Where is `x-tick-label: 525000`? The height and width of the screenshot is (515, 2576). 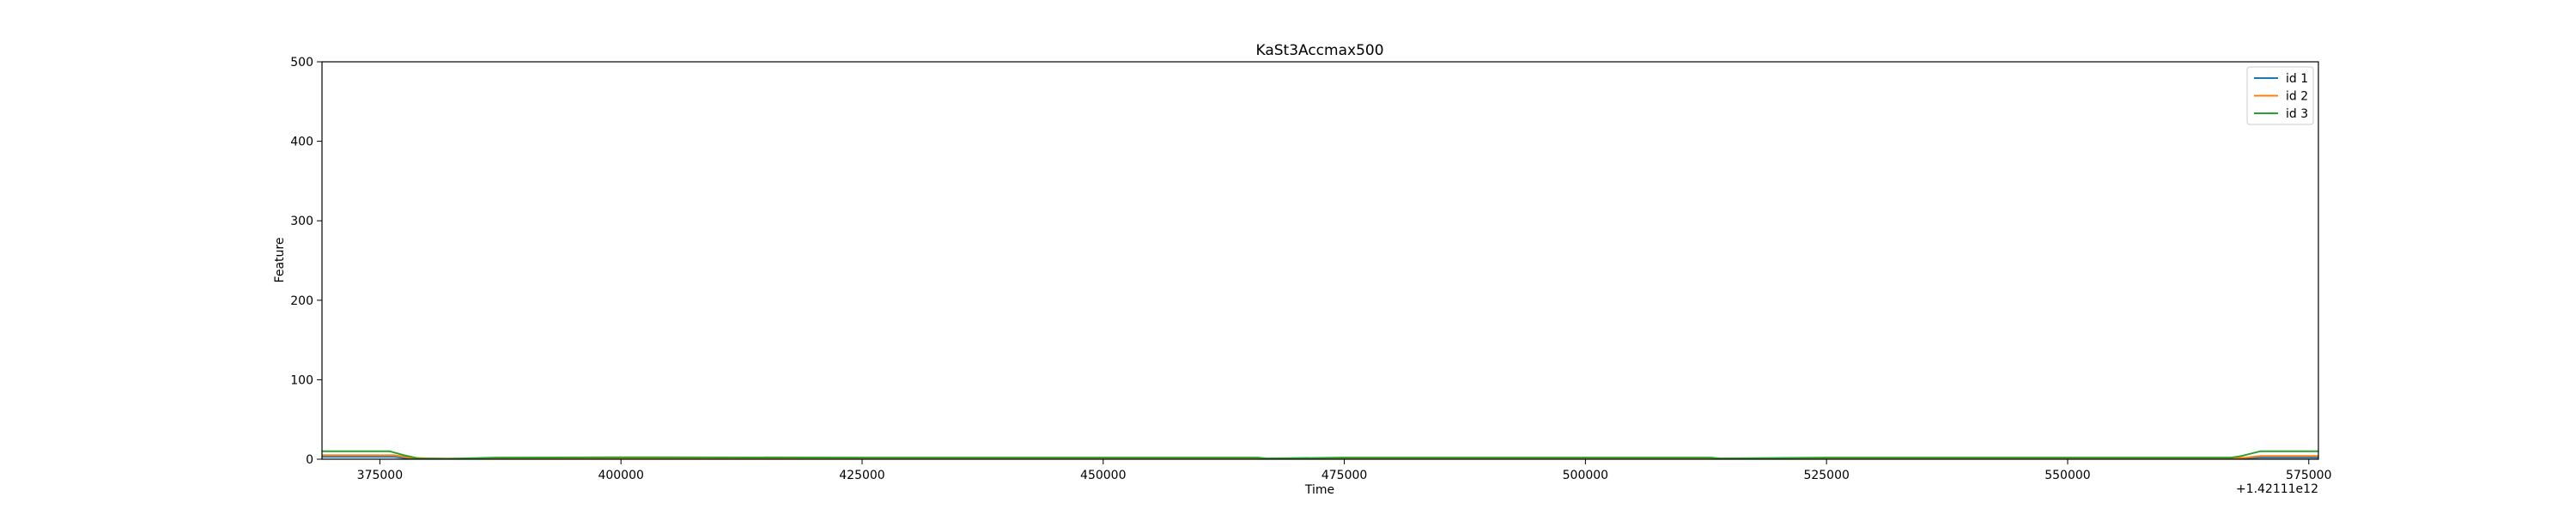
x-tick-label: 525000 is located at coordinates (1826, 475).